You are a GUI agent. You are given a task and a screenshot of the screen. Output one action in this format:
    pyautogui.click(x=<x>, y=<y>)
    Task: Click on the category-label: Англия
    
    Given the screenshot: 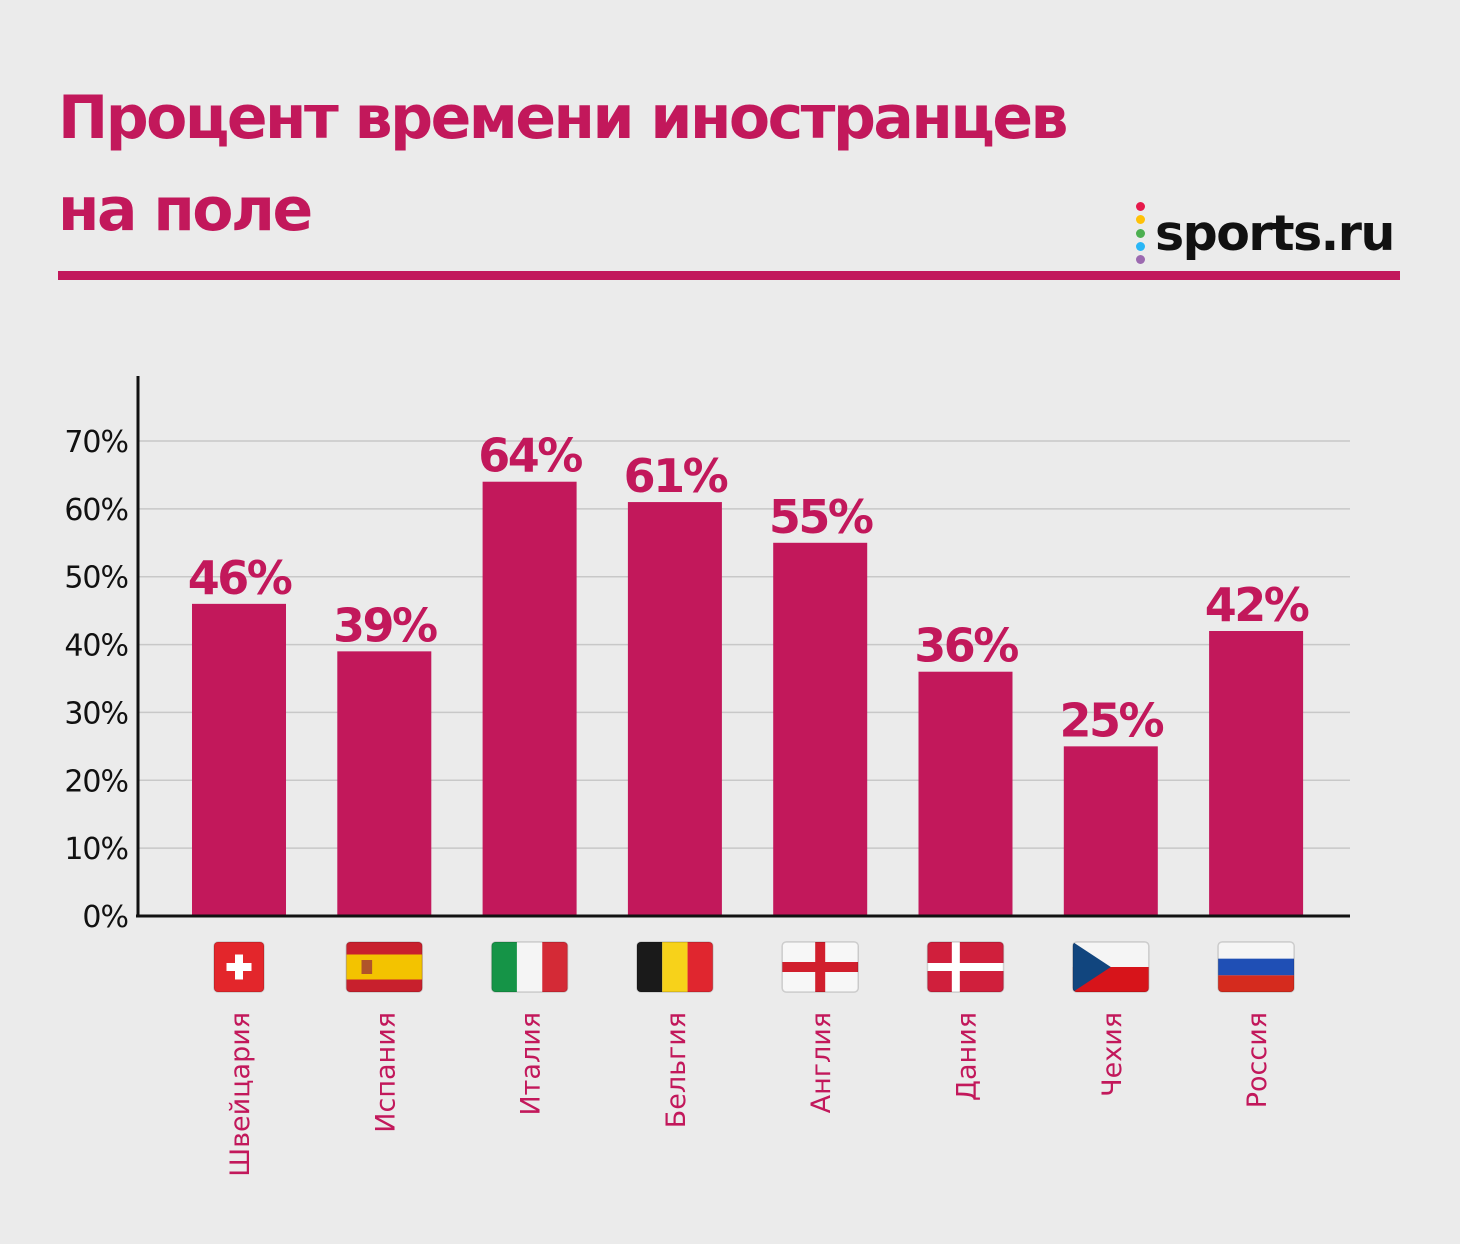 What is the action you would take?
    pyautogui.click(x=821, y=1062)
    